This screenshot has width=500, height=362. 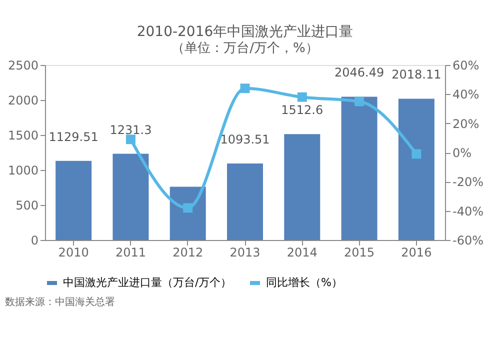 I want to click on y-tick-label: 0, so click(x=34, y=241).